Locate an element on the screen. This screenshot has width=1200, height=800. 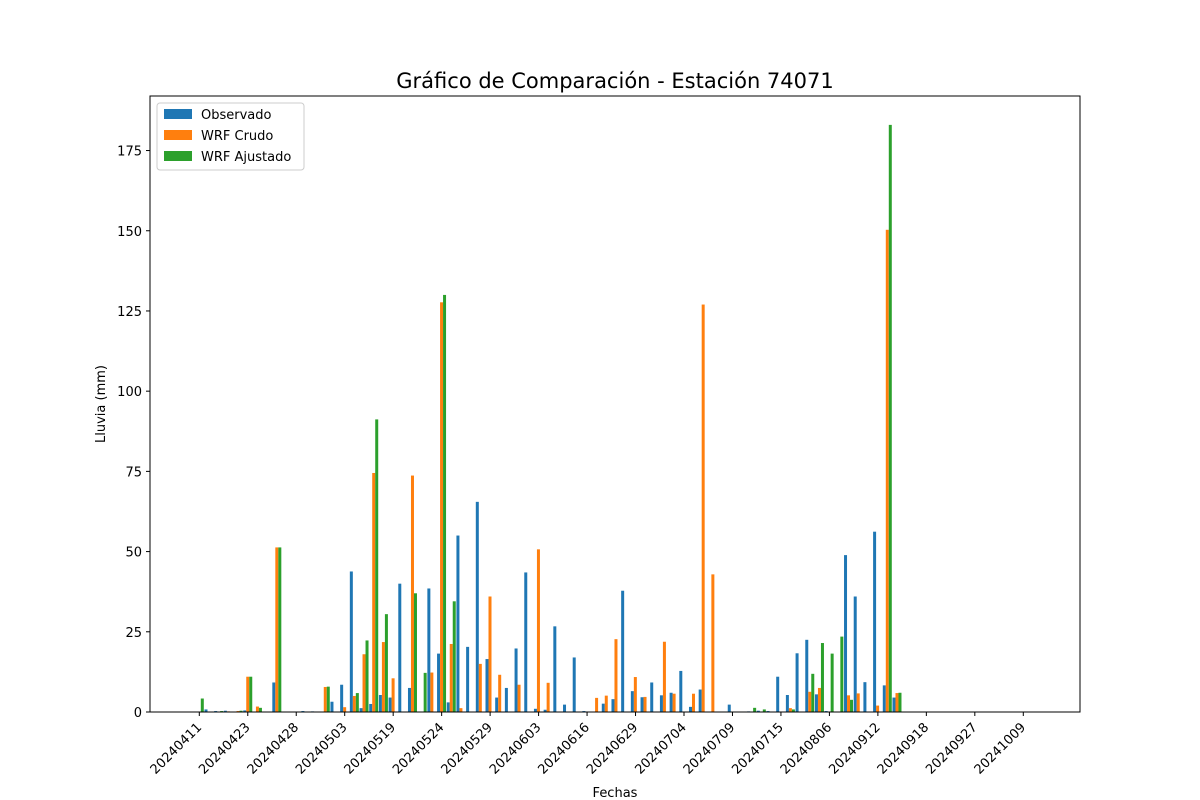
legend-label: WRF Ajustado is located at coordinates (246, 157).